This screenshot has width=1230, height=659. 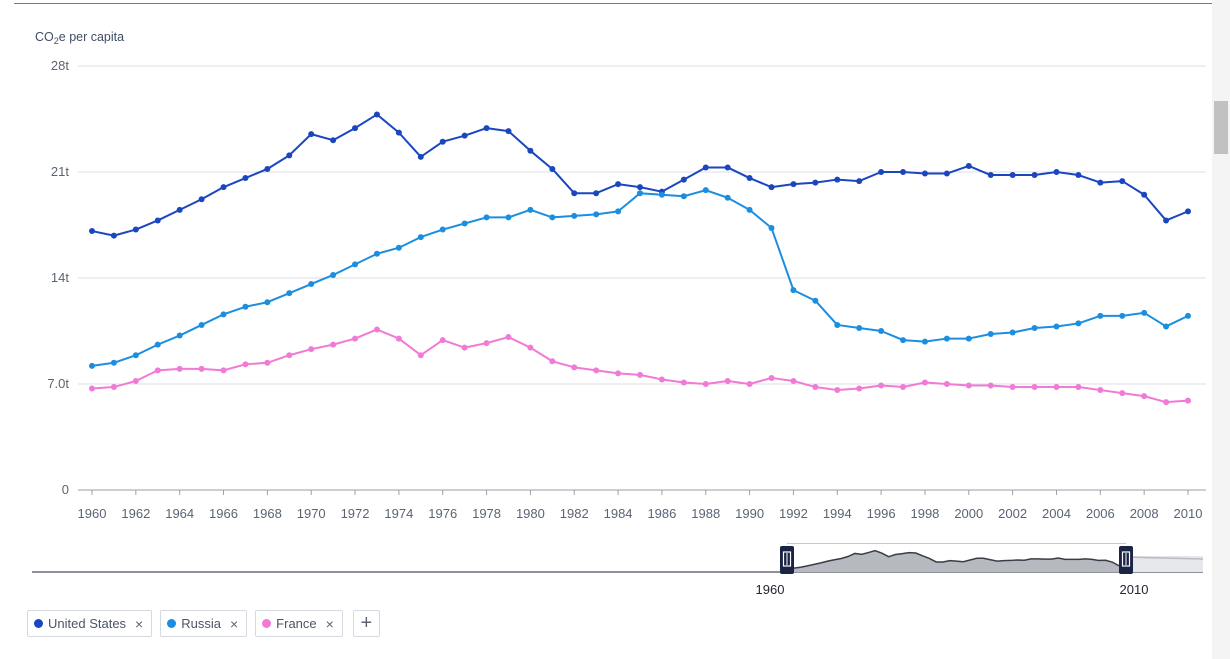 I want to click on timeline-start-handle, so click(x=787, y=560).